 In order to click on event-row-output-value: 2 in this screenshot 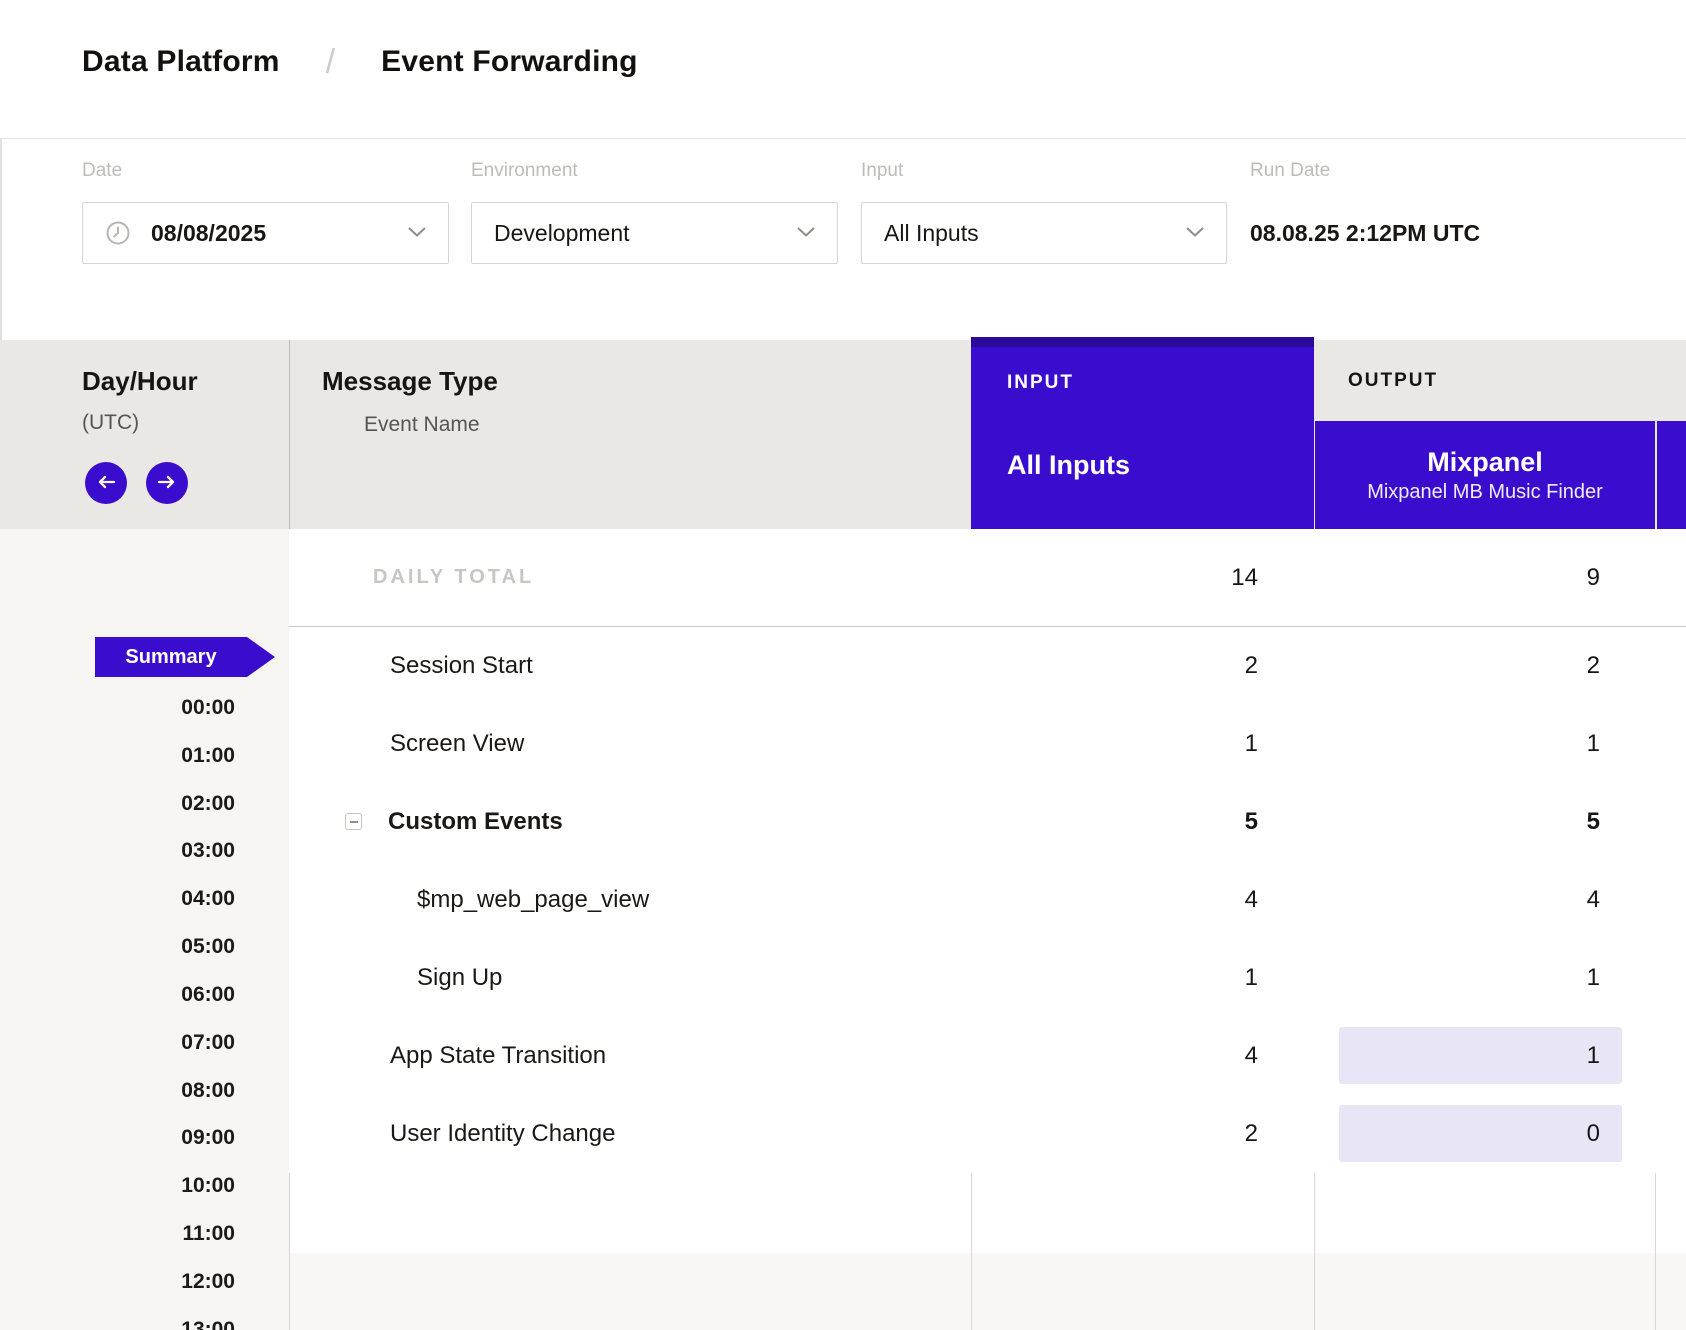, I will do `click(1593, 665)`.